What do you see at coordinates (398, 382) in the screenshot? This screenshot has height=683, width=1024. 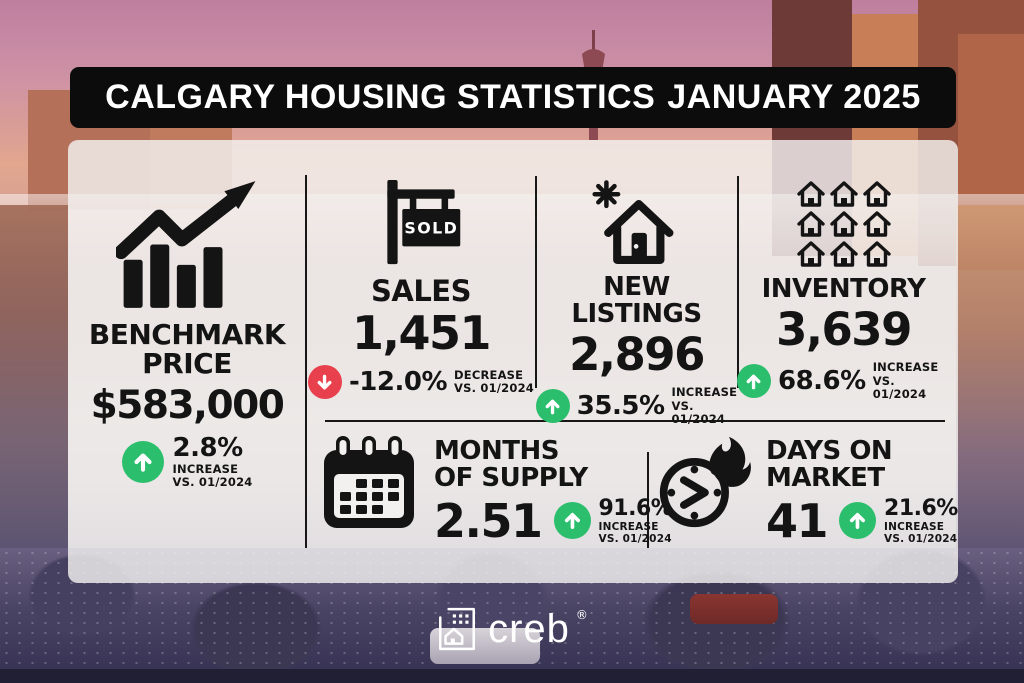 I see `change-percent: -12.0%` at bounding box center [398, 382].